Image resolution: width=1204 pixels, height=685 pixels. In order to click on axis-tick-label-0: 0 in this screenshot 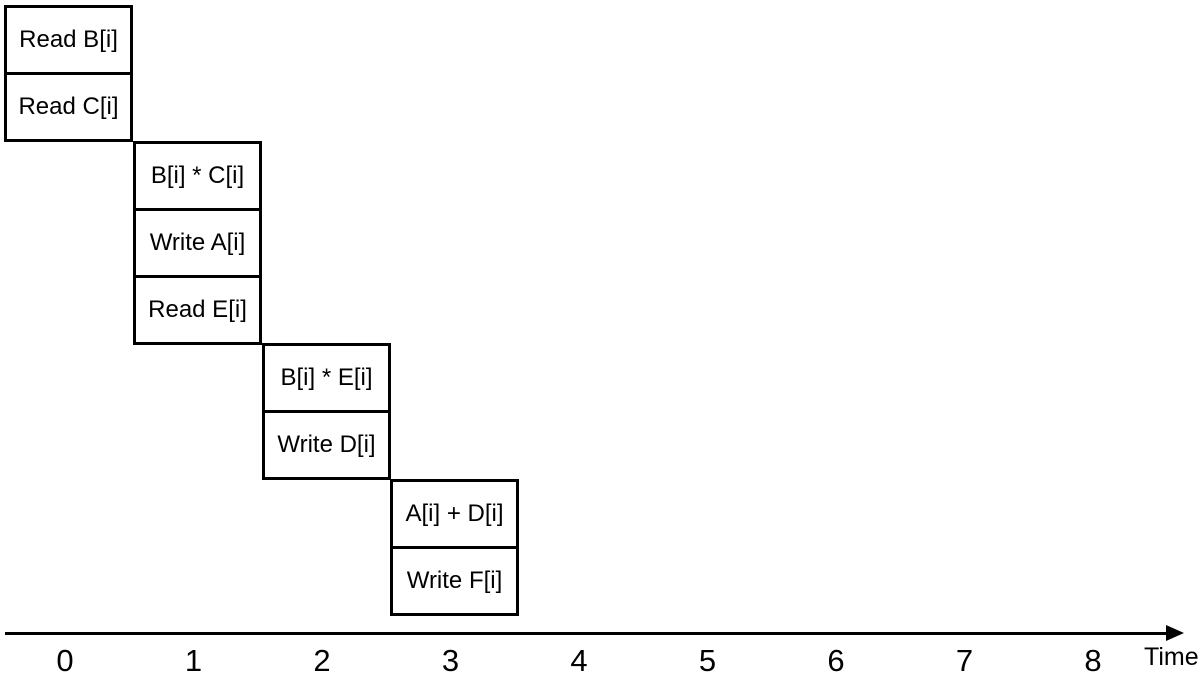, I will do `click(65, 660)`.